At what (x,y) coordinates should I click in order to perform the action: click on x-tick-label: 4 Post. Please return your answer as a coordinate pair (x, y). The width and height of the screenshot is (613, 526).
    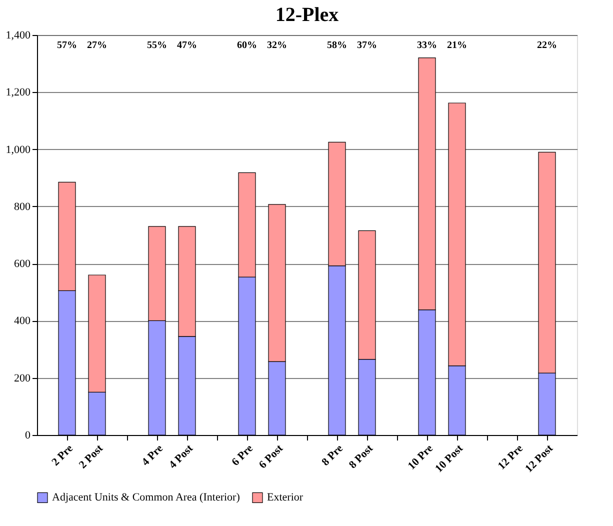
    Looking at the image, I should click on (181, 457).